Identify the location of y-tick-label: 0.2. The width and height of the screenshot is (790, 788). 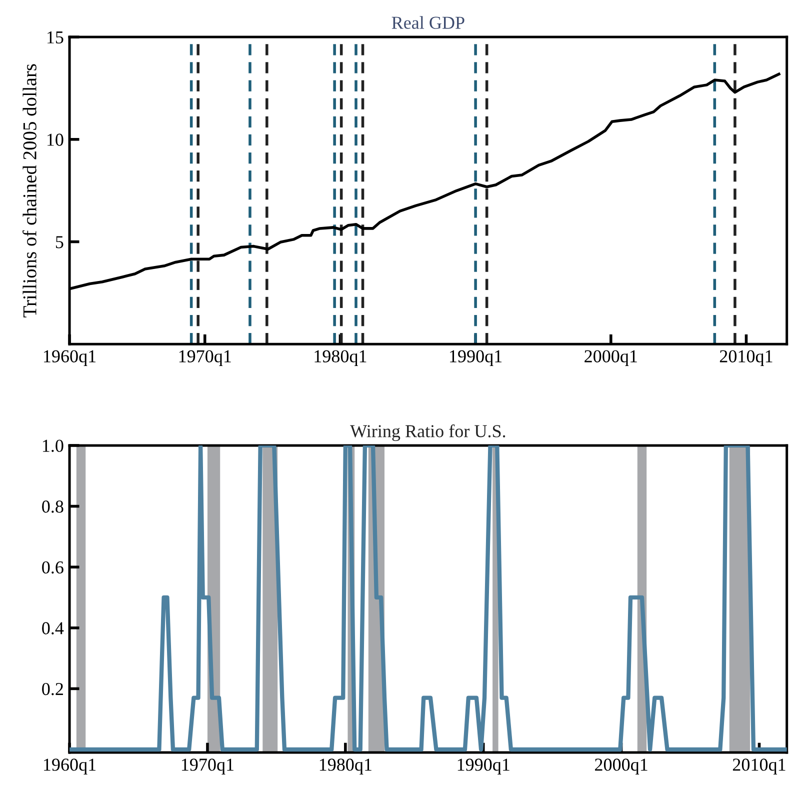
(52, 689).